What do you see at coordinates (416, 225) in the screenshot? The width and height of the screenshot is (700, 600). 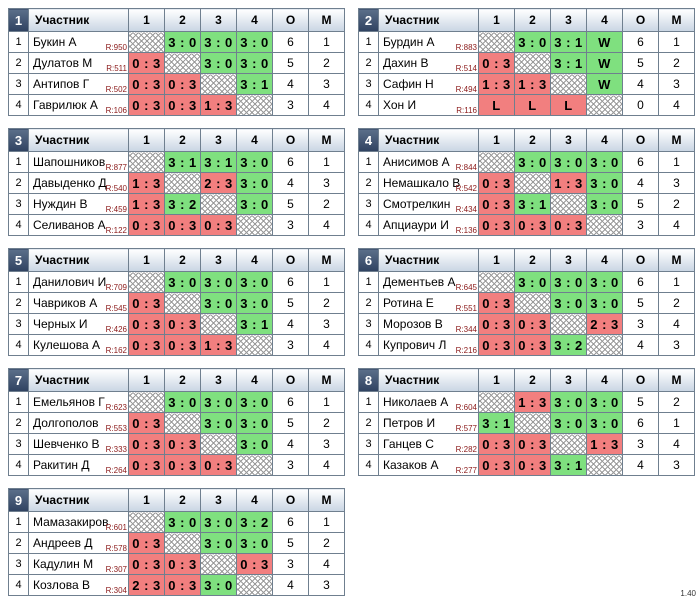 I see `player-name: Апциаури И` at bounding box center [416, 225].